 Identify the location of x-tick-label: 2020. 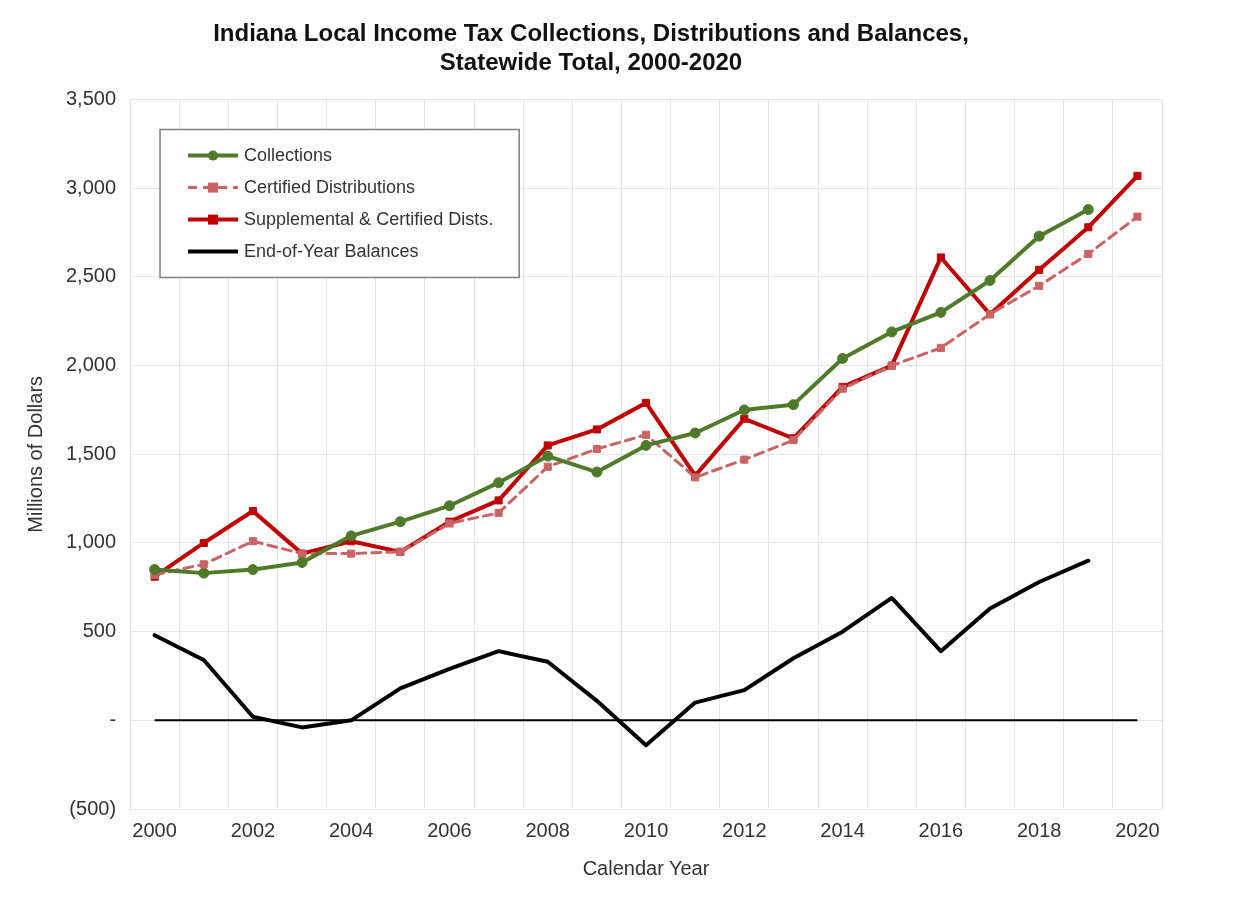
(1137, 829).